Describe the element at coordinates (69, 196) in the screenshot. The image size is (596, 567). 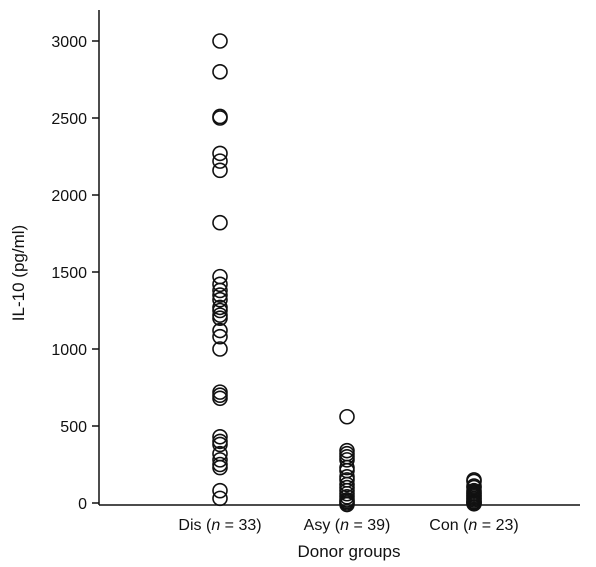
I see `y-tick-label: 2000` at that location.